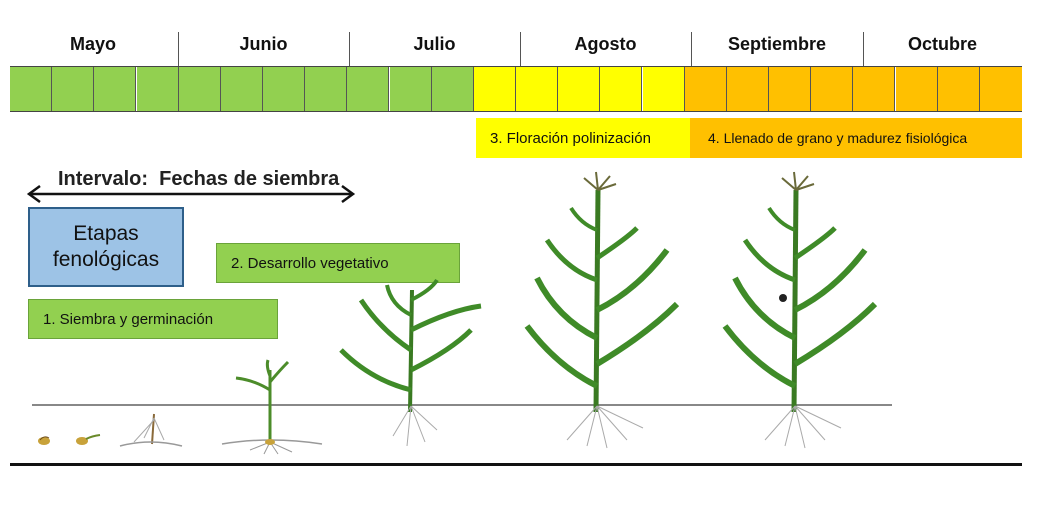 Image resolution: width=1050 pixels, height=506 pixels. Describe the element at coordinates (199, 179) in the screenshot. I see `intervalo-label: Intervalo: Fechas de siembra` at that location.